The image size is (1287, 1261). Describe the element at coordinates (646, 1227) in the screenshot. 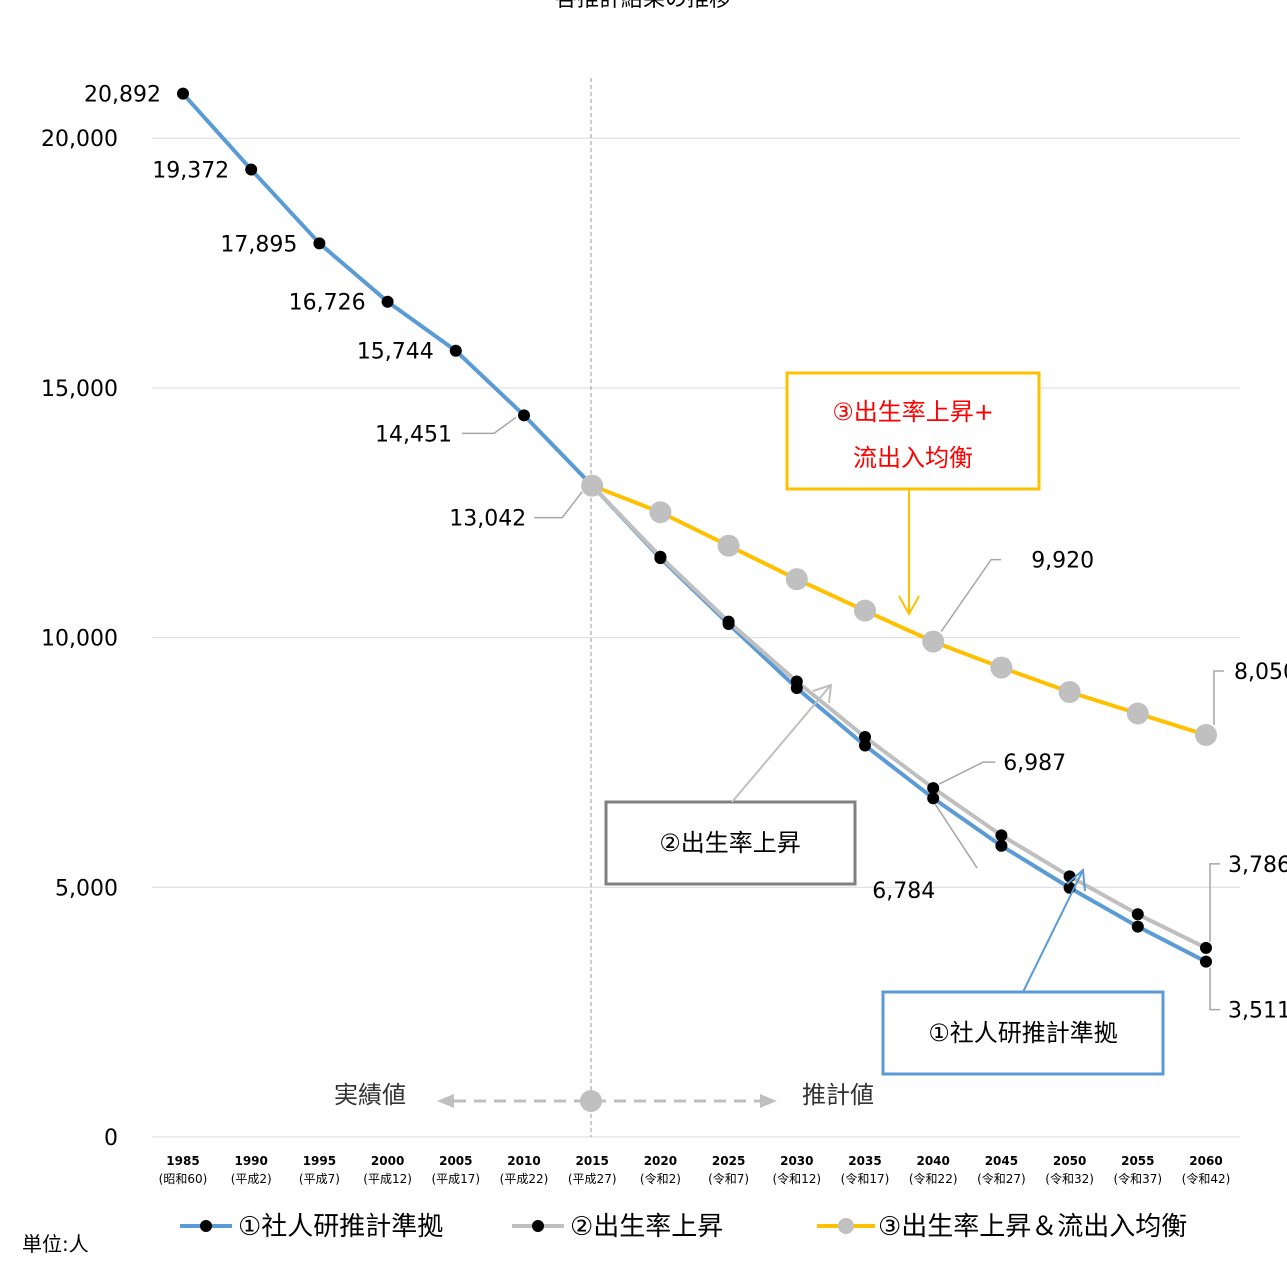

I see `legend-label-series2: ②出生率上昇` at that location.